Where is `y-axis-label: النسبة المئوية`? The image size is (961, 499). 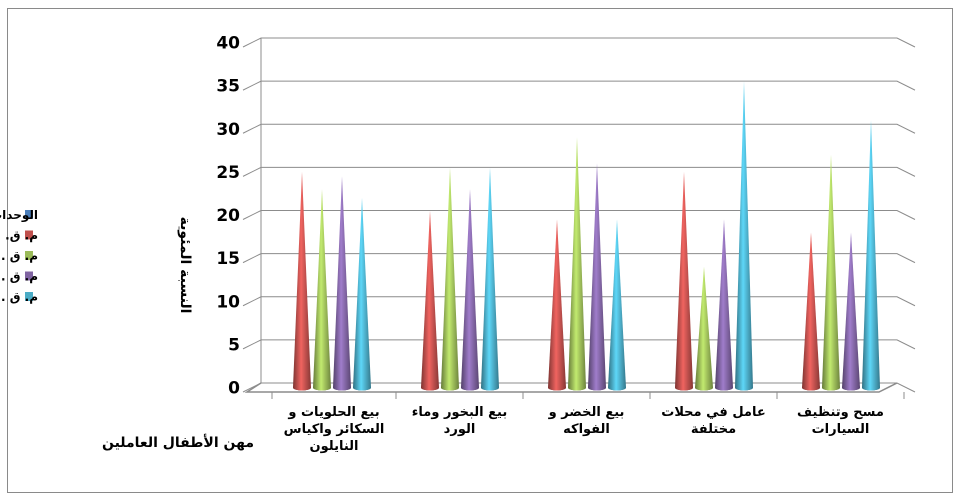
y-axis-label: النسبة المئوية is located at coordinates (185, 265).